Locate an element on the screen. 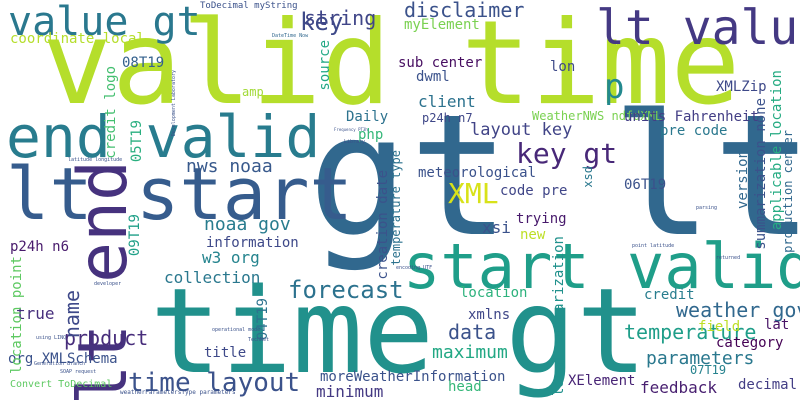 The image size is (800, 400). word-time-layout: time layout is located at coordinates (214, 383).